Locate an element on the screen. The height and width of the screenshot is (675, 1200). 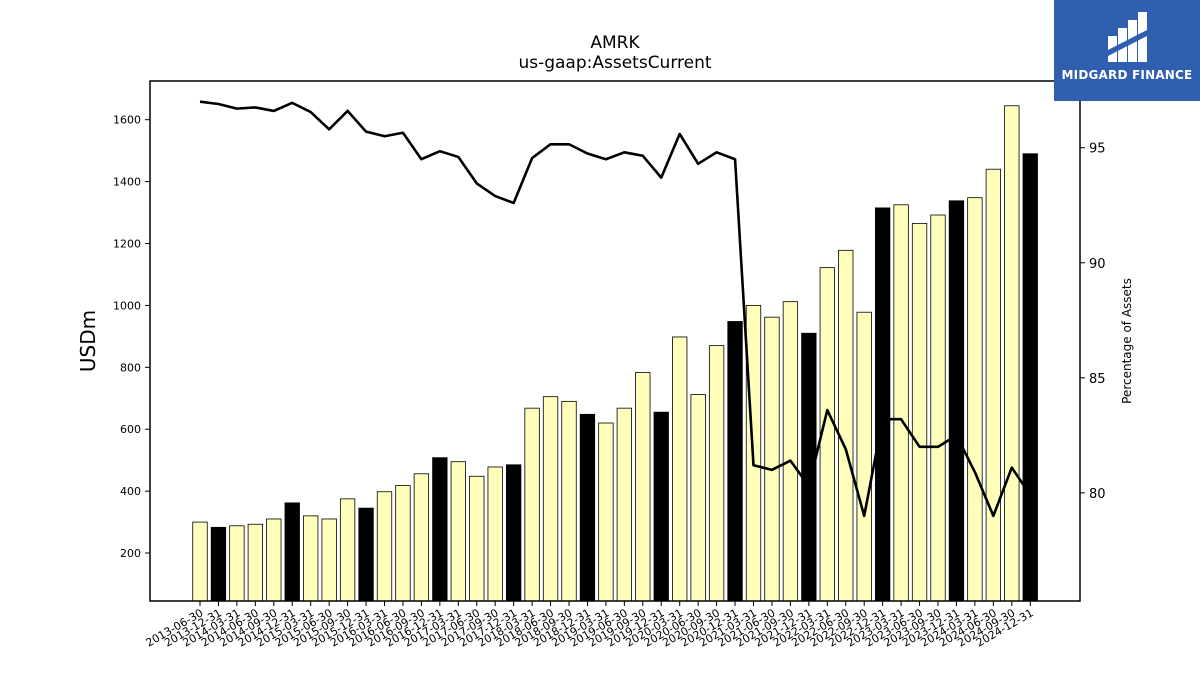
brand-logo: MIDGARD FINANCE is located at coordinates (1127, 50).